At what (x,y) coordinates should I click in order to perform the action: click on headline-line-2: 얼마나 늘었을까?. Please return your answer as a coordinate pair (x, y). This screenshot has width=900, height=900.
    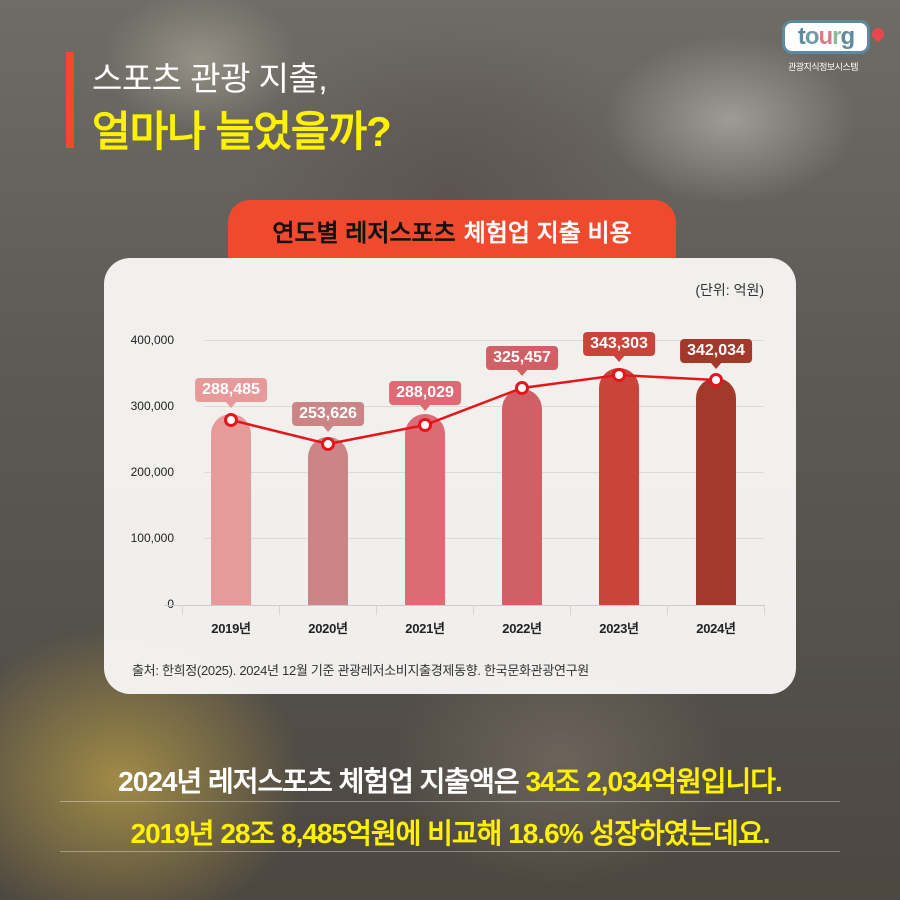
    Looking at the image, I should click on (242, 131).